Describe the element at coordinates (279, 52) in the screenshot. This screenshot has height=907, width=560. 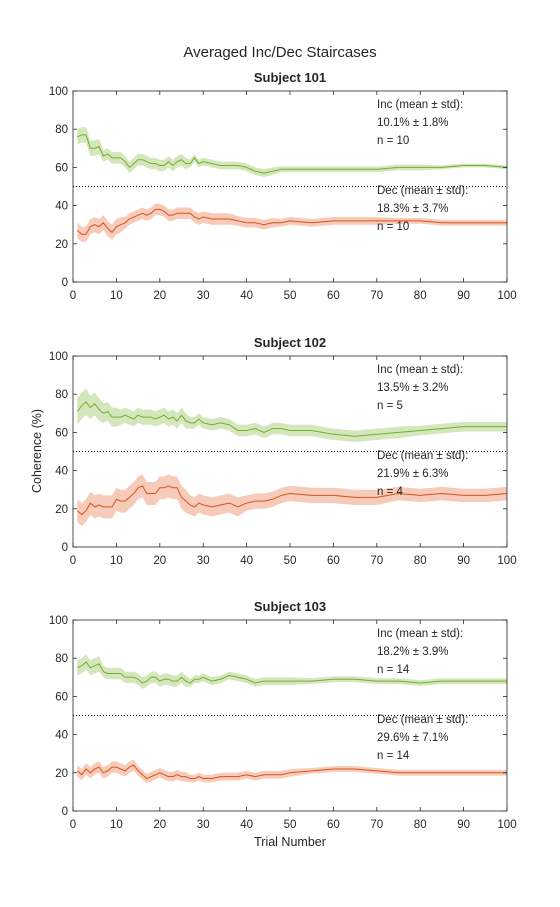
I see `figure-title: Averaged Inc/Dec Staircases` at that location.